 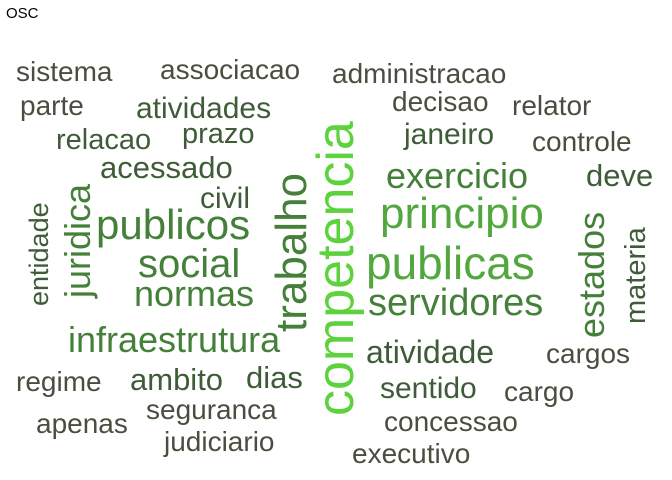 What do you see at coordinates (218, 134) in the screenshot?
I see `word-prazo: prazo` at bounding box center [218, 134].